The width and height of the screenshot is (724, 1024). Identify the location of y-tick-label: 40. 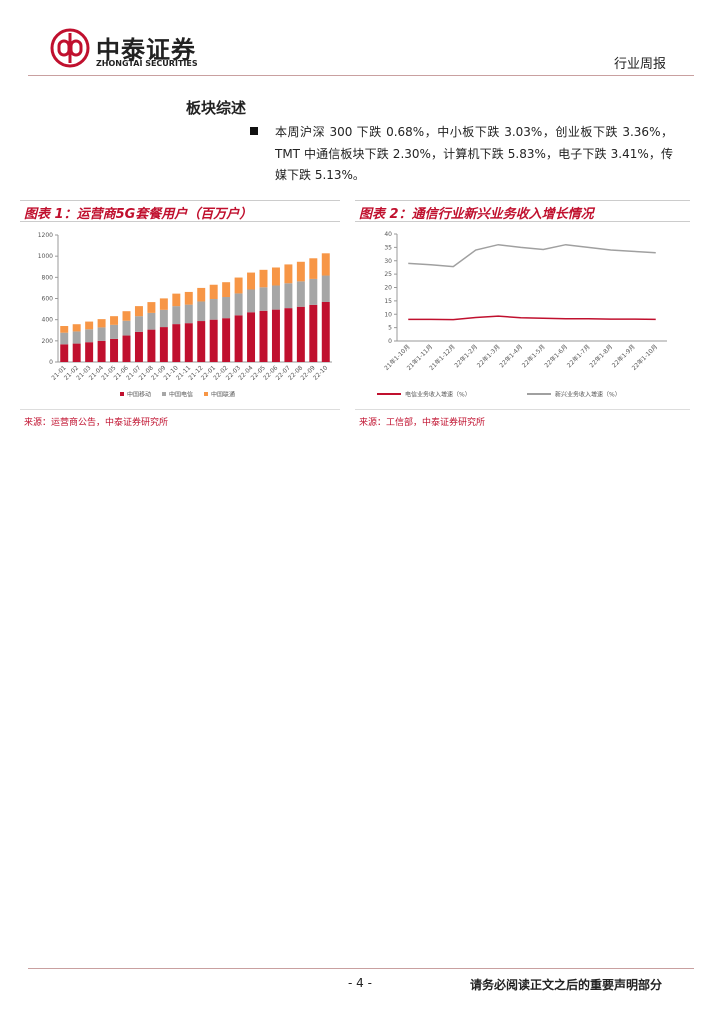
(388, 234).